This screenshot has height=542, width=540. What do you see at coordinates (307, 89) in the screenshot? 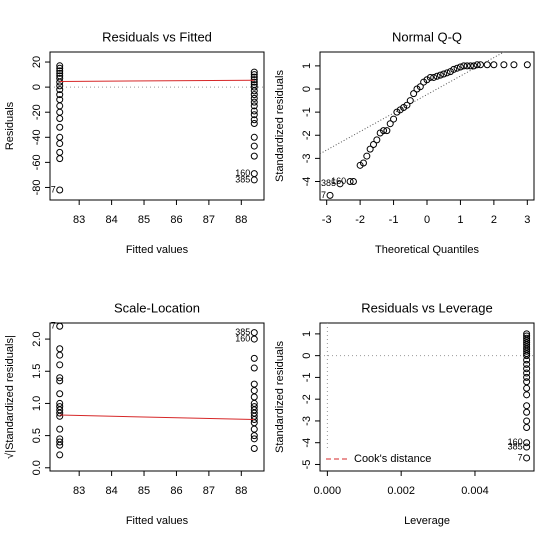
I see `y-tick-label: 0` at bounding box center [307, 89].